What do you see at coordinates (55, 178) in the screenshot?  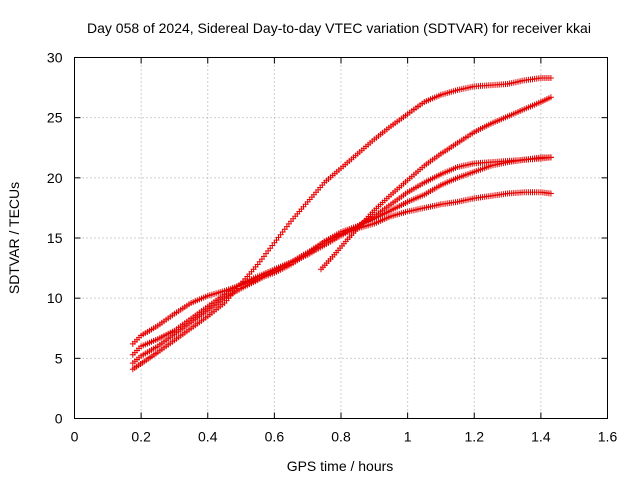 I see `y-tick-label: 20` at bounding box center [55, 178].